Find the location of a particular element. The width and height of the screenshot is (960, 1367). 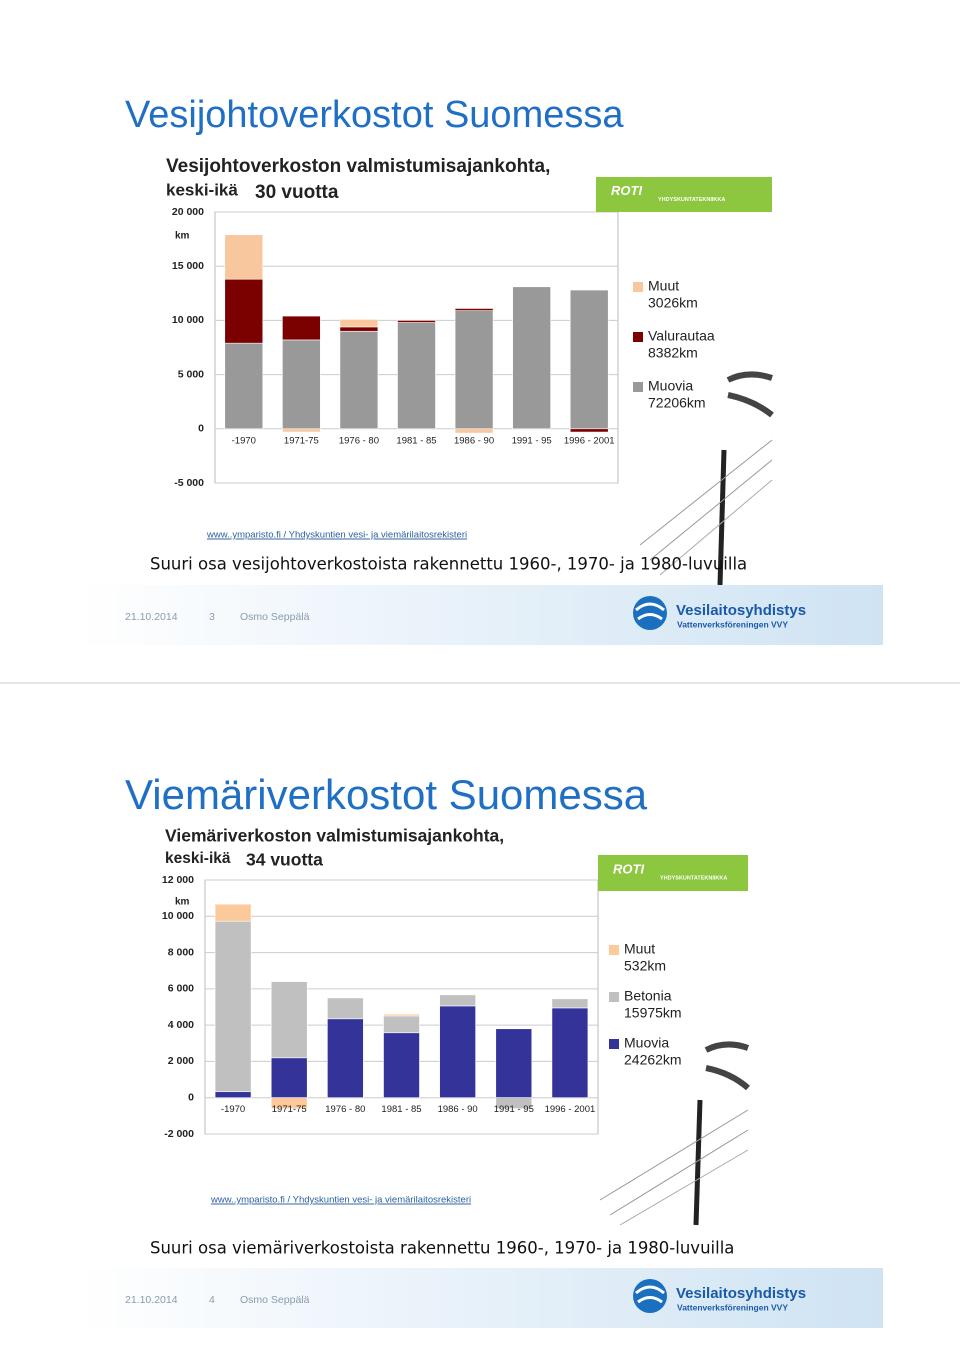

y-tick-label: 8 000 is located at coordinates (181, 952).